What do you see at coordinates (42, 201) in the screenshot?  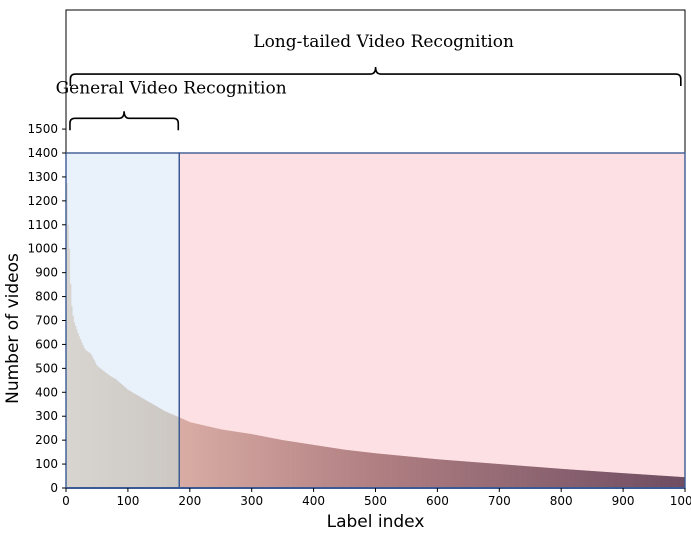 I see `y-tick-label: 1200` at bounding box center [42, 201].